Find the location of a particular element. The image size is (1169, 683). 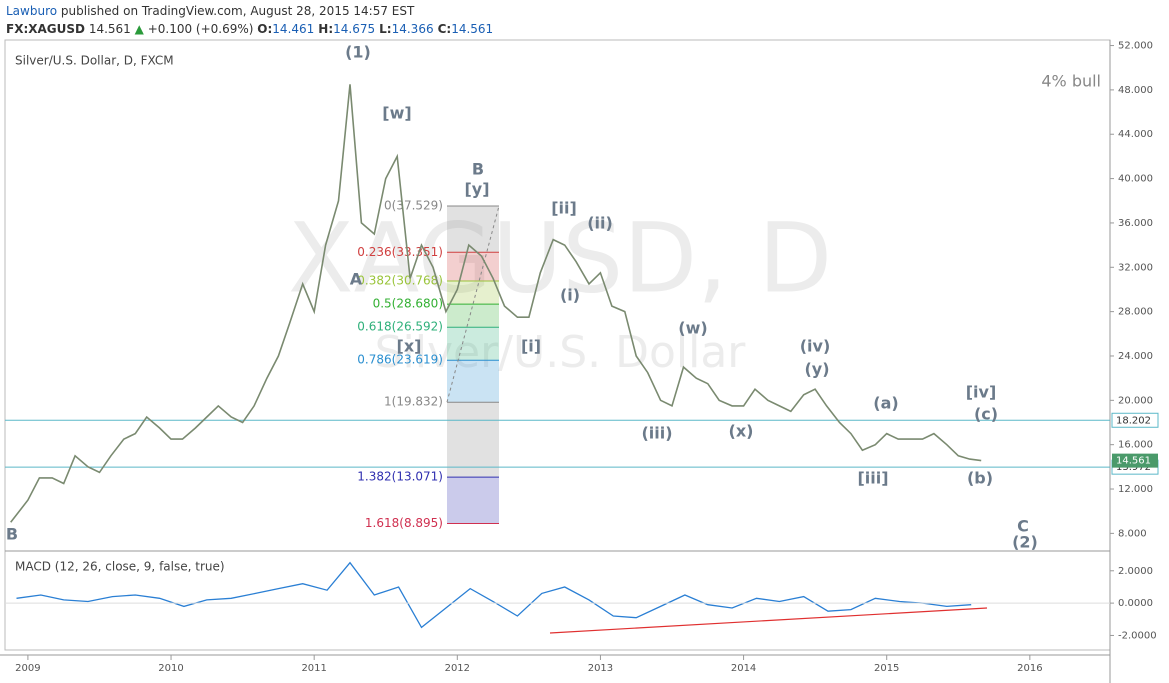

macd-title: MACD (12, 26, close, 9, false, true) is located at coordinates (120, 567).